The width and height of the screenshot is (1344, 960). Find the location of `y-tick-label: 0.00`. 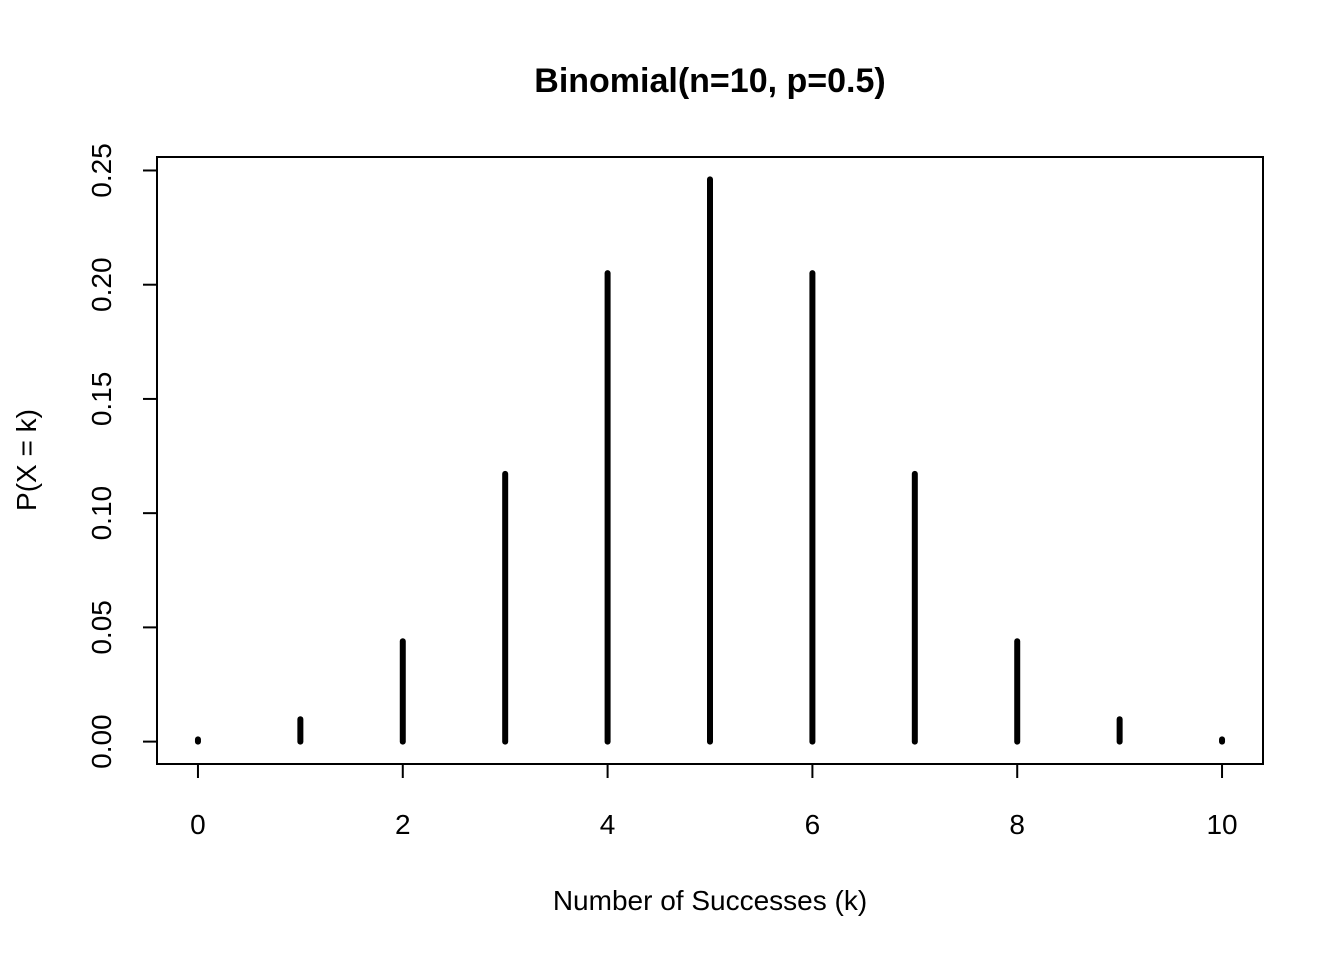

y-tick-label: 0.00 is located at coordinates (101, 741).